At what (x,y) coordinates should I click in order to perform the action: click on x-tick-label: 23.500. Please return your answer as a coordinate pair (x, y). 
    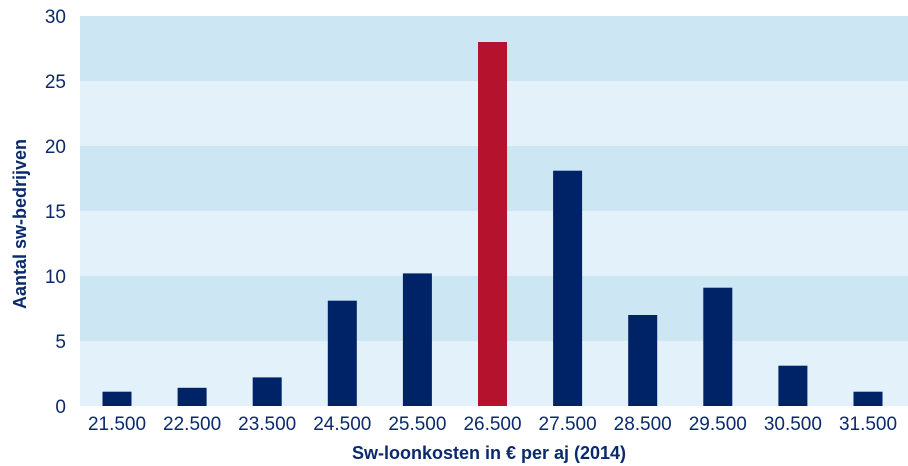
    Looking at the image, I should click on (267, 424).